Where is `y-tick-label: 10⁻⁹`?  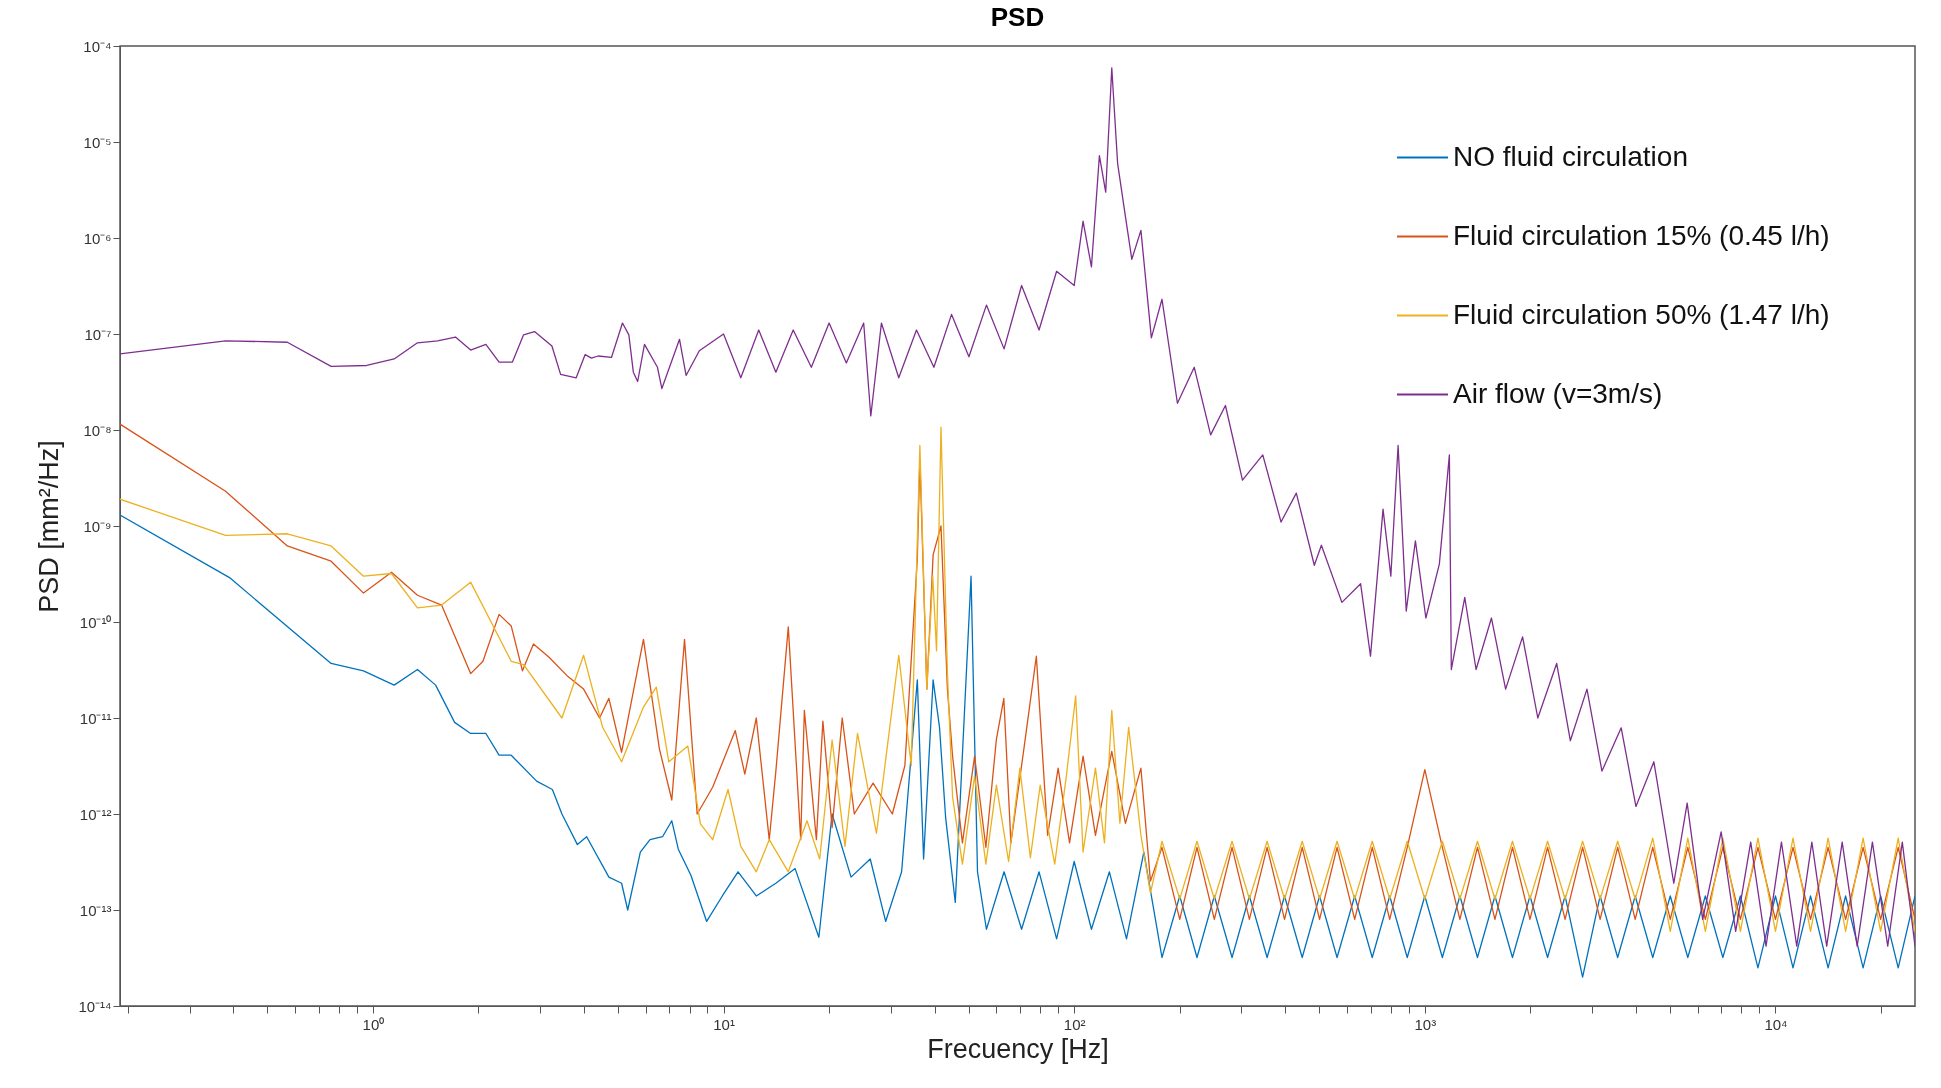 y-tick-label: 10⁻⁹ is located at coordinates (97, 526).